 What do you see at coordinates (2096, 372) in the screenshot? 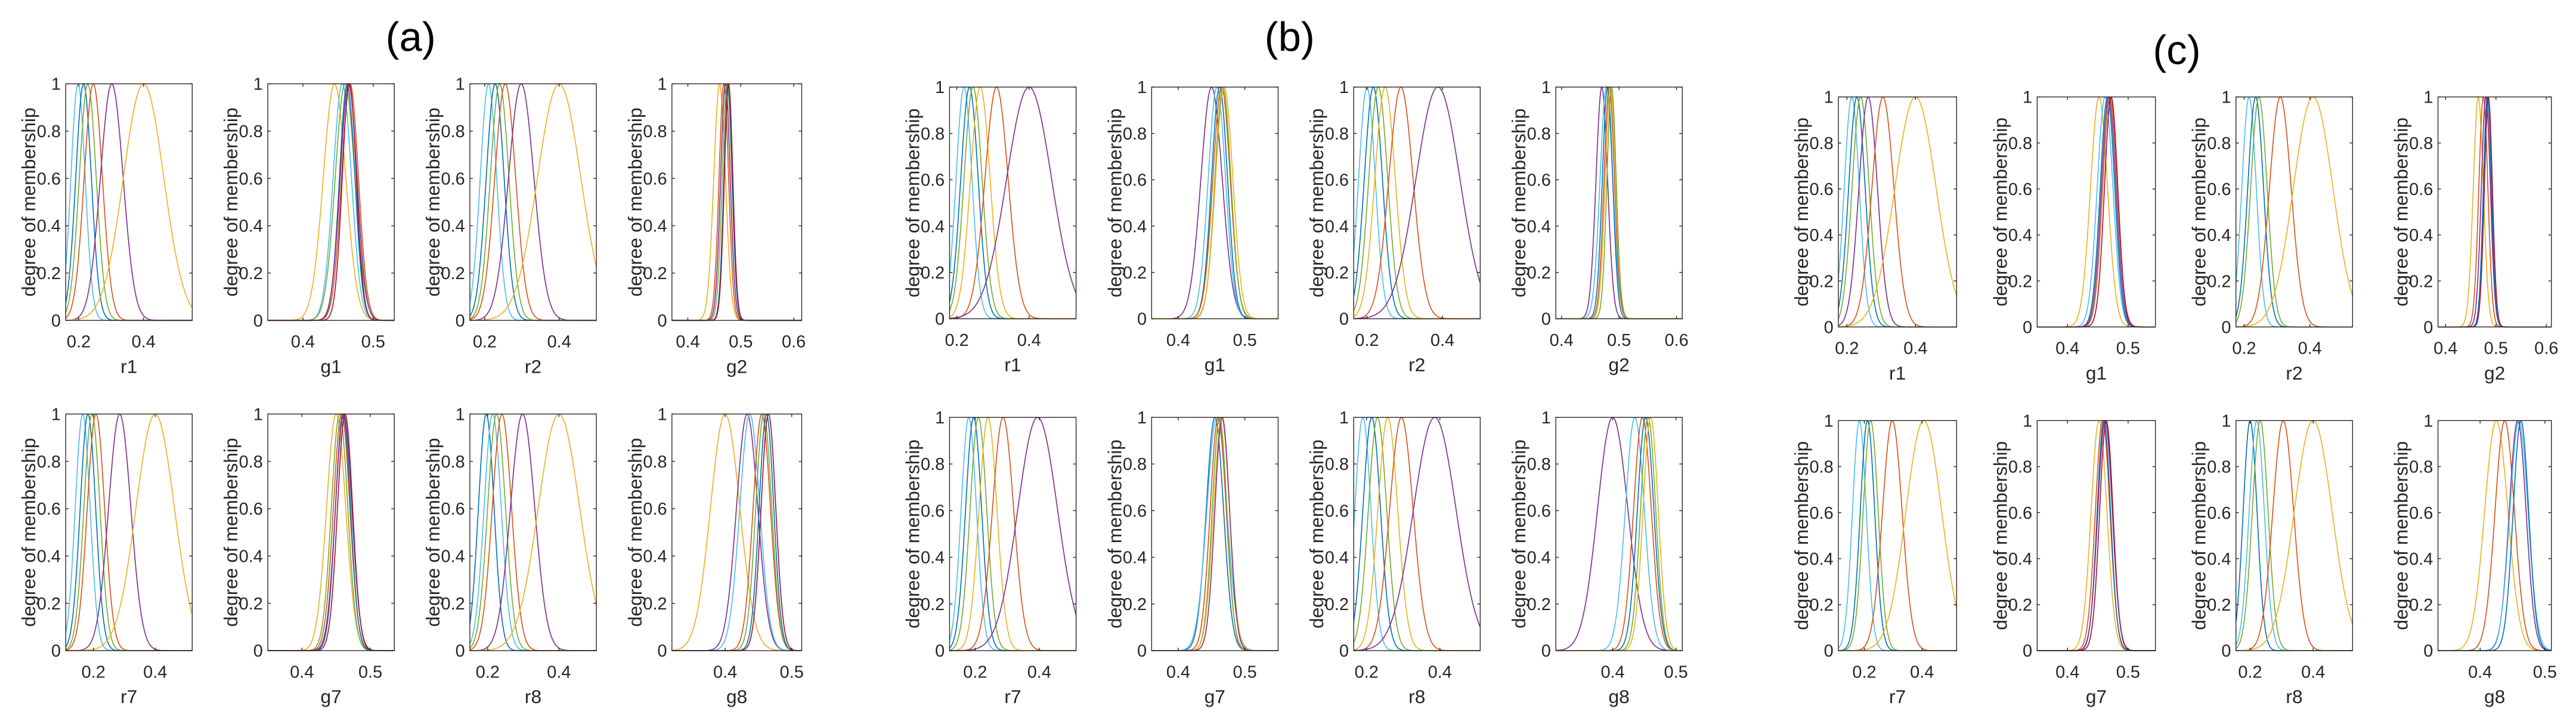
I see `x-axis-label: g1` at bounding box center [2096, 372].